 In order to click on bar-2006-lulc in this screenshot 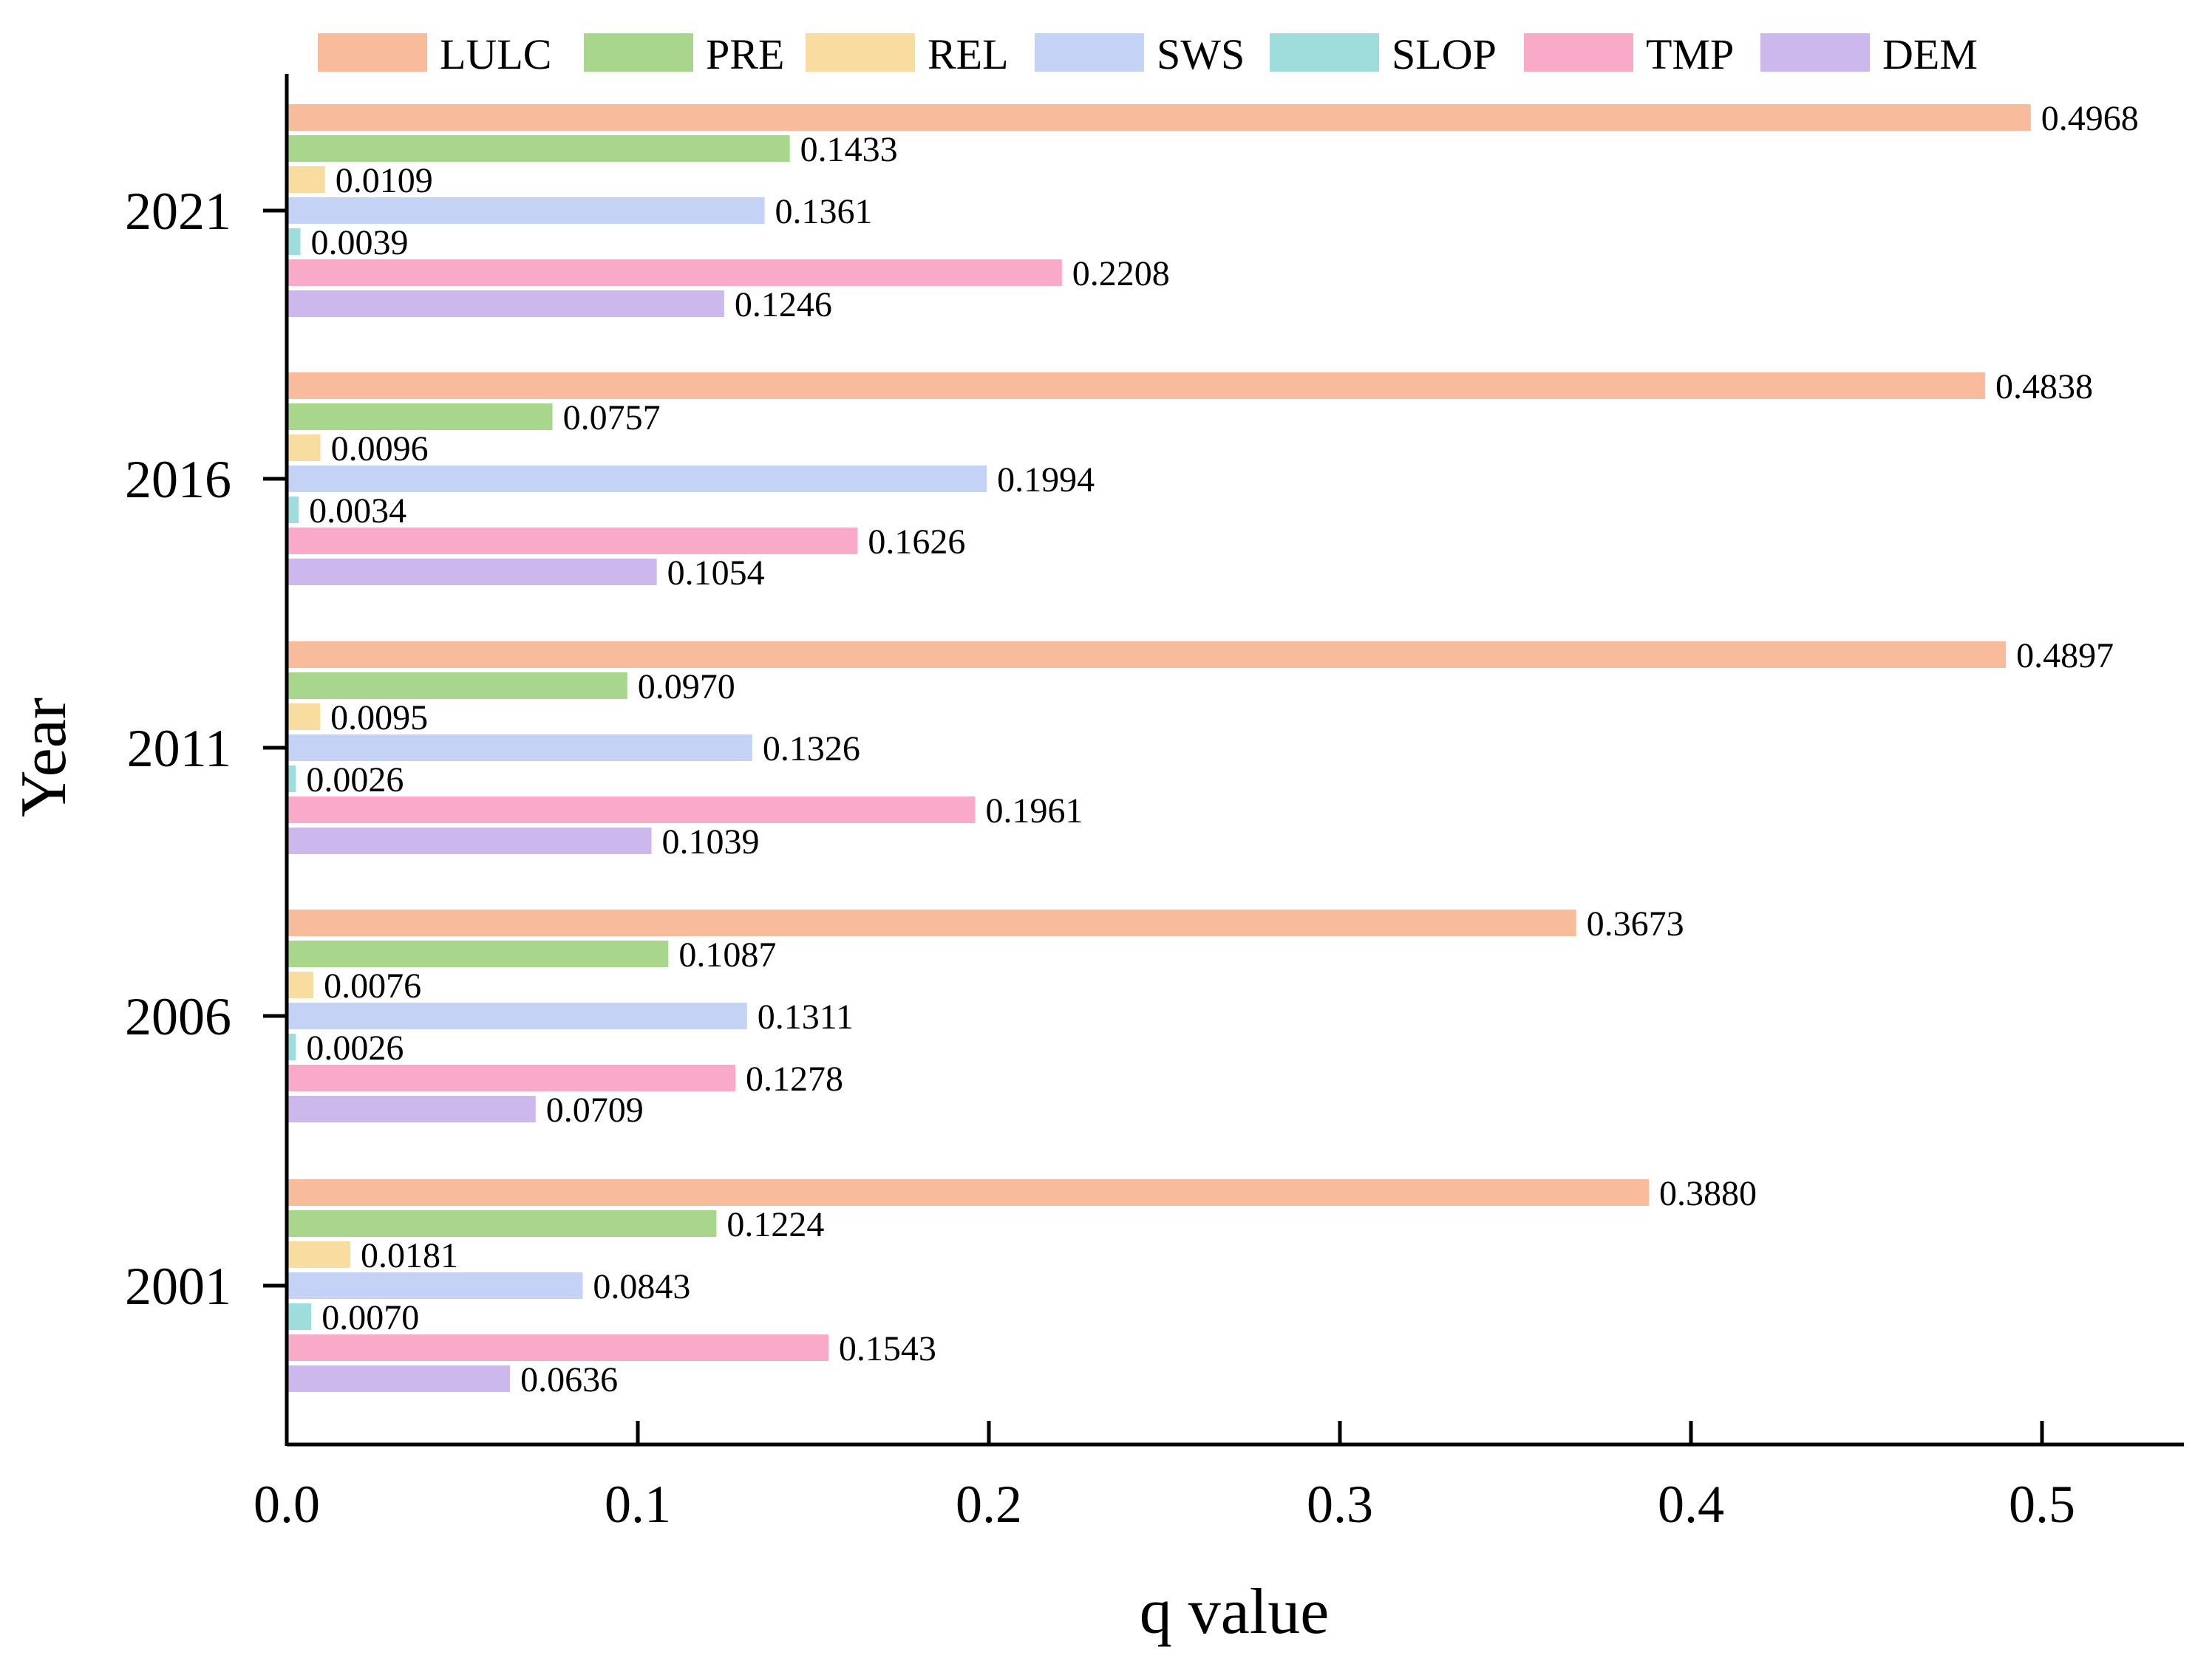, I will do `click(931, 923)`.